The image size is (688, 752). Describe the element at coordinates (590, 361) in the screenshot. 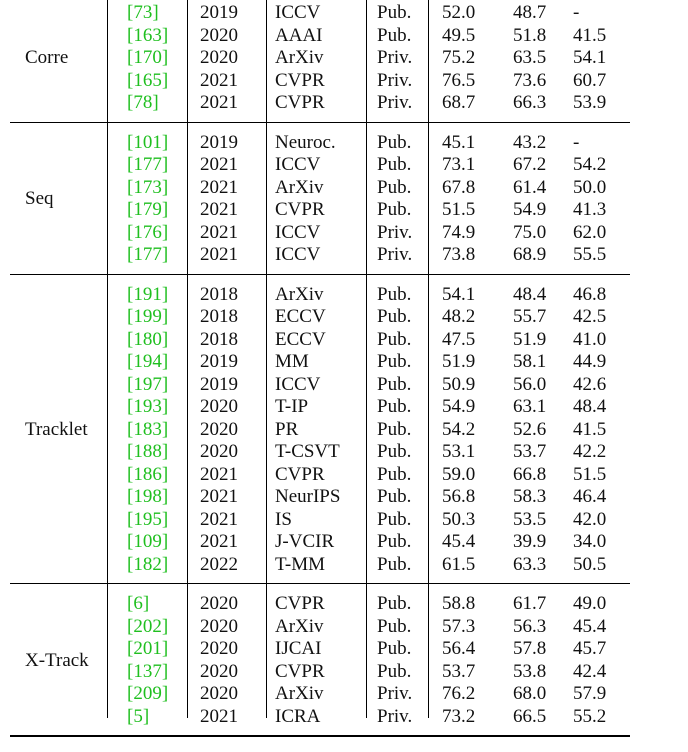

I see `score-3: 44.9` at that location.